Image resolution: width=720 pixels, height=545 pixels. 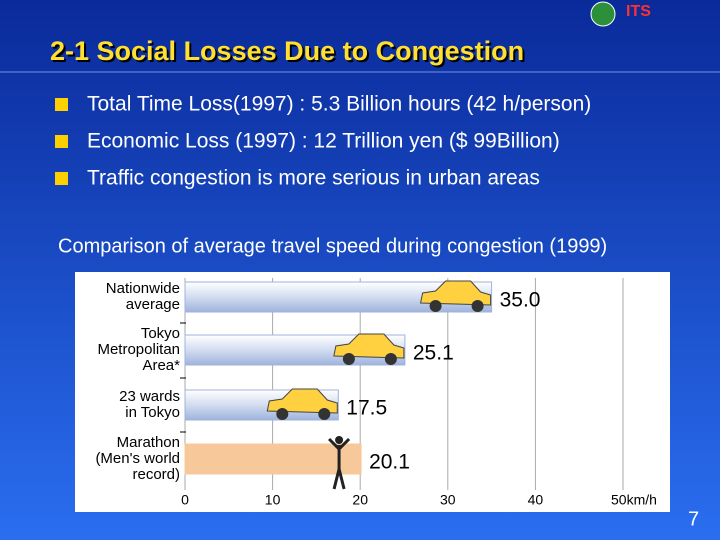 What do you see at coordinates (536, 500) in the screenshot?
I see `x-tick-label: 40` at bounding box center [536, 500].